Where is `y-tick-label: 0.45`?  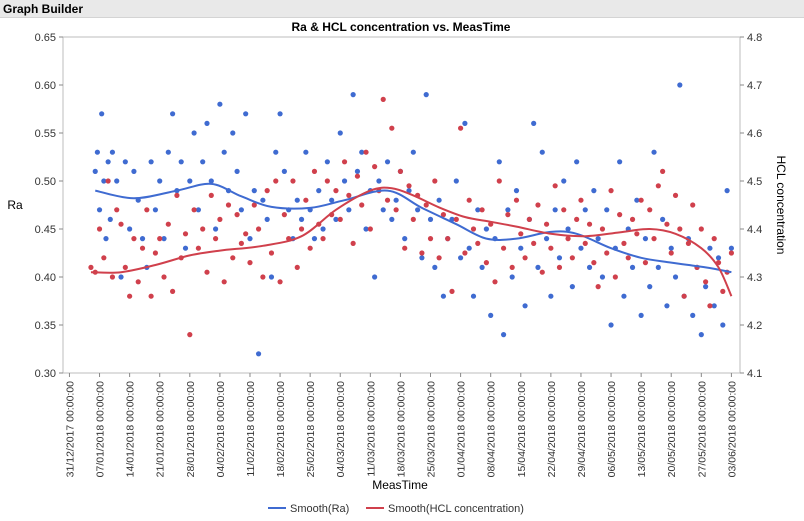
y-tick-label: 0.45 is located at coordinates (45, 230).